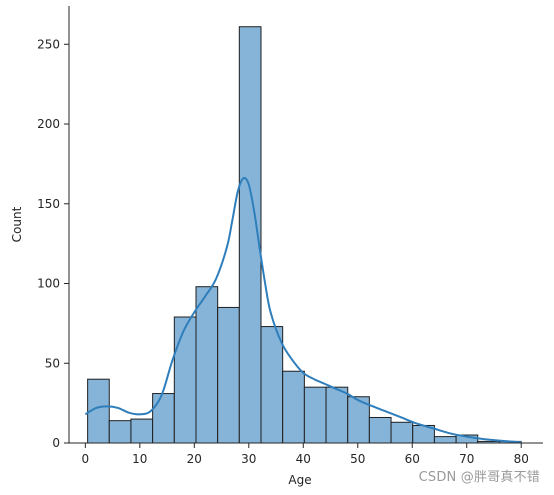 Image resolution: width=554 pixels, height=495 pixels. What do you see at coordinates (48, 124) in the screenshot?
I see `y-tick-label: 200` at bounding box center [48, 124].